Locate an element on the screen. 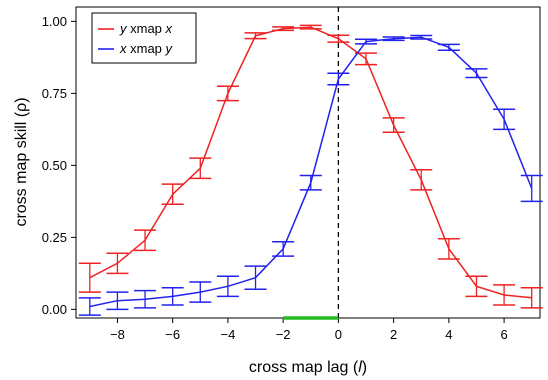 This screenshot has height=380, width=548. x-tick-label: 4 is located at coordinates (448, 334).